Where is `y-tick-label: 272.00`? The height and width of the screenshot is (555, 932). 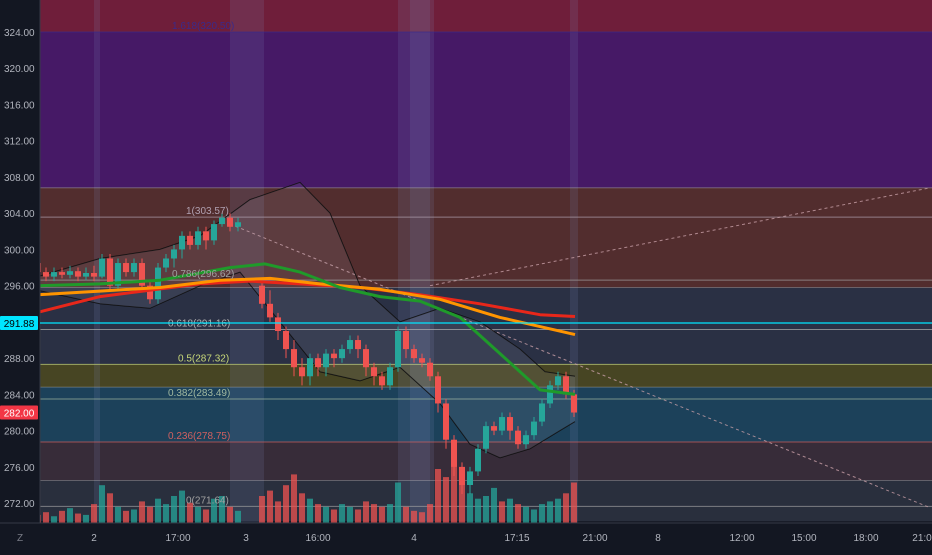 y-tick-label: 272.00 is located at coordinates (19, 504).